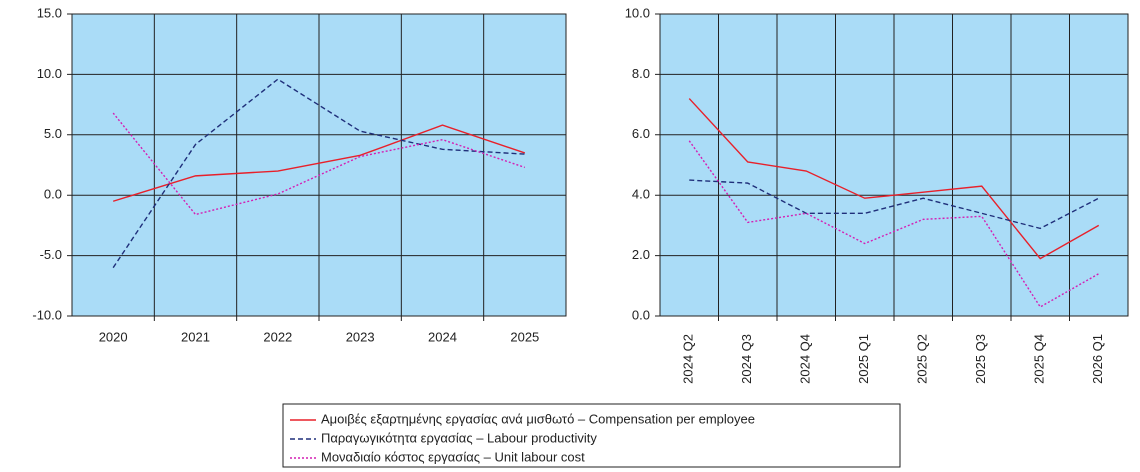 This screenshot has width=1140, height=472. Describe the element at coordinates (360, 336) in the screenshot. I see `x-tick-label: 2023` at that location.